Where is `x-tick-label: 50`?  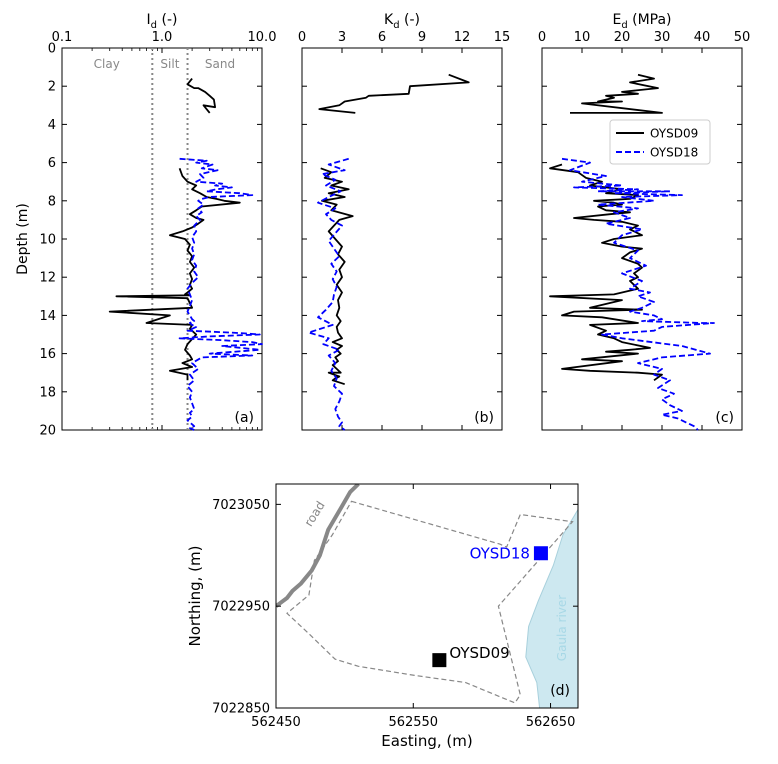
x-tick-label: 50 is located at coordinates (742, 37).